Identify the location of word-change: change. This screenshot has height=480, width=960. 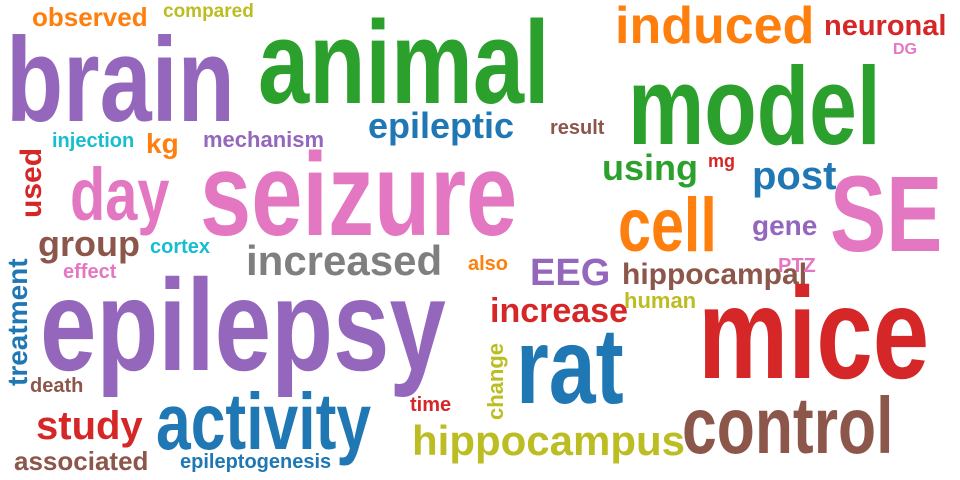
(495, 381).